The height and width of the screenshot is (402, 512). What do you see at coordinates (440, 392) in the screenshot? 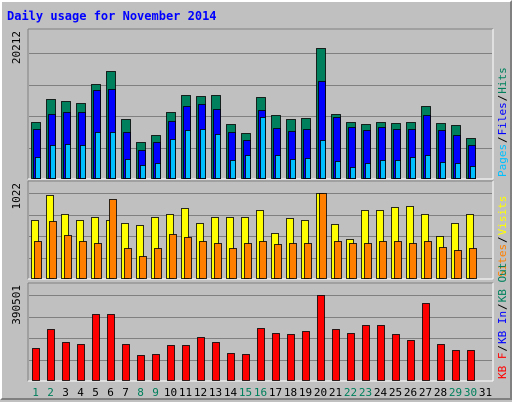
I see `x-tick-day-28: 28` at bounding box center [440, 392].